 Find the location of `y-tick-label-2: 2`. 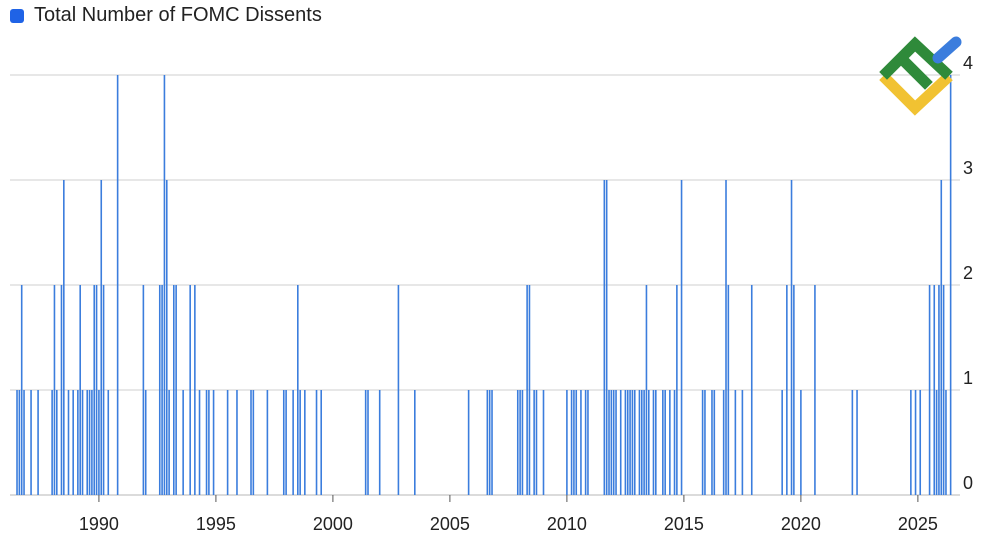

y-tick-label-2: 2 is located at coordinates (968, 273).